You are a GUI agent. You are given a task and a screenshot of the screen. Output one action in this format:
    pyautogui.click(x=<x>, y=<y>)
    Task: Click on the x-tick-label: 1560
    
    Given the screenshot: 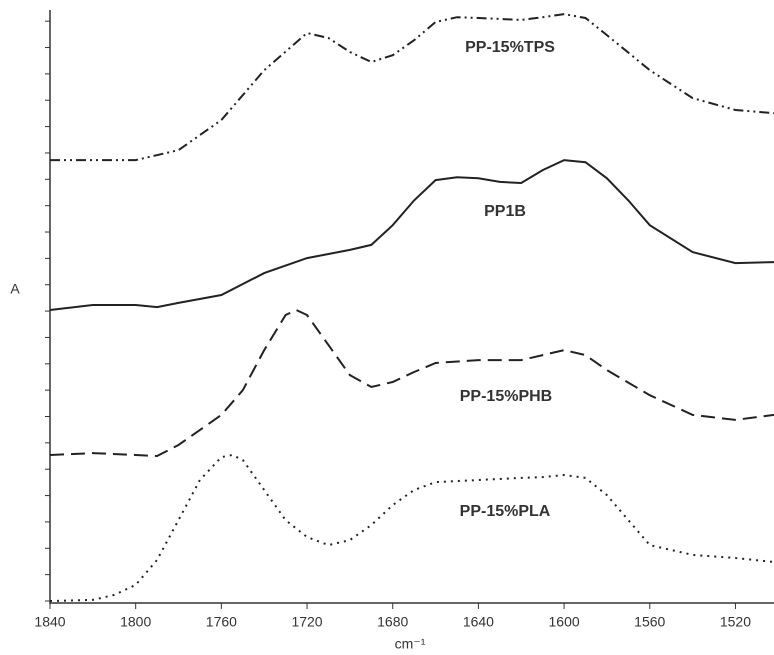 What is the action you would take?
    pyautogui.click(x=649, y=622)
    